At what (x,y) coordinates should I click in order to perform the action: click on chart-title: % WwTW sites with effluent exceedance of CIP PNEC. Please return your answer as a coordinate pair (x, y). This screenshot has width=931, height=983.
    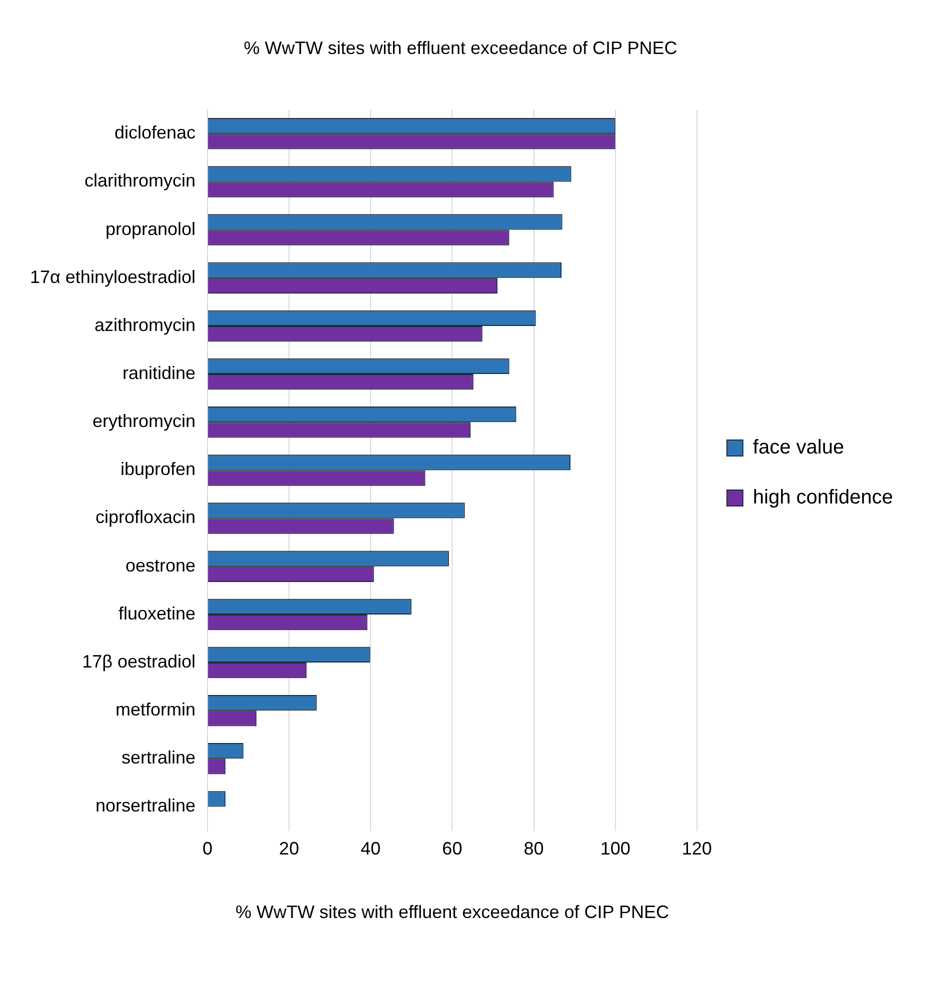
    Looking at the image, I should click on (461, 48).